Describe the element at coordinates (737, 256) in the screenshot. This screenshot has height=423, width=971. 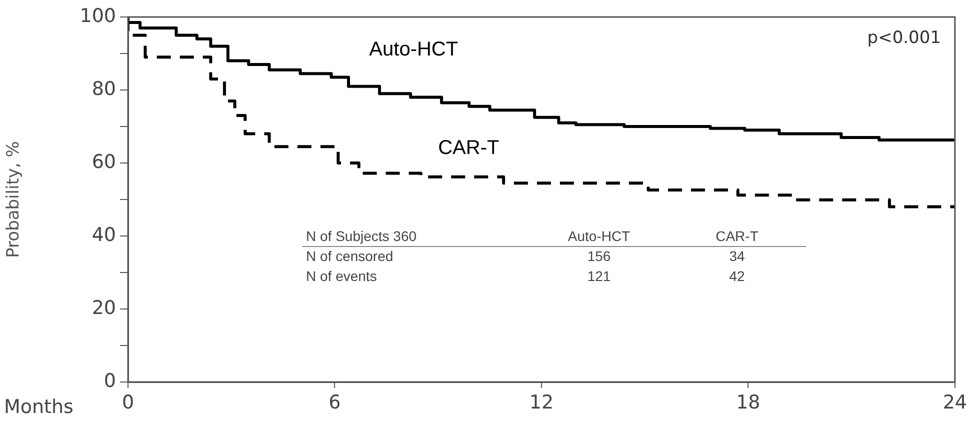
I see `annotation: 34` at that location.